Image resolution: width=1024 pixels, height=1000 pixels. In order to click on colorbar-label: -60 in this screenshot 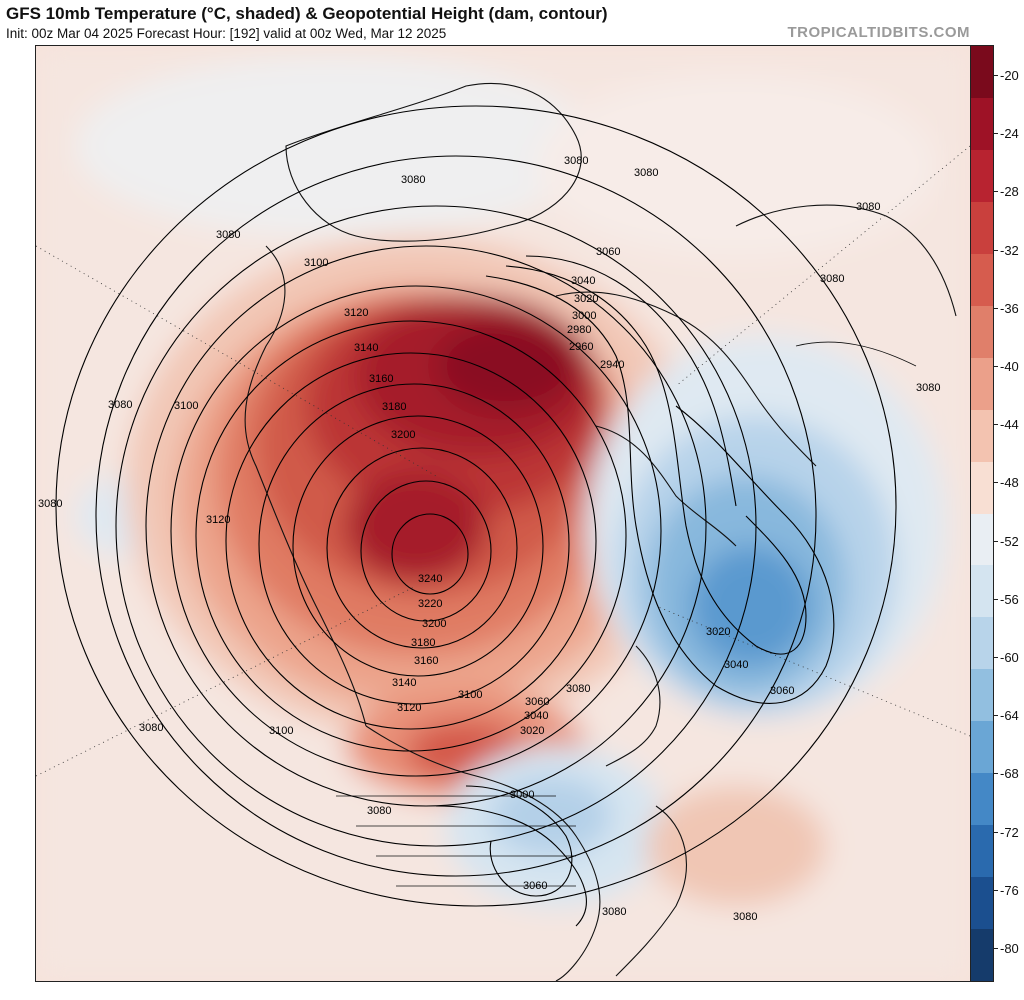, I will do `click(1009, 657)`.